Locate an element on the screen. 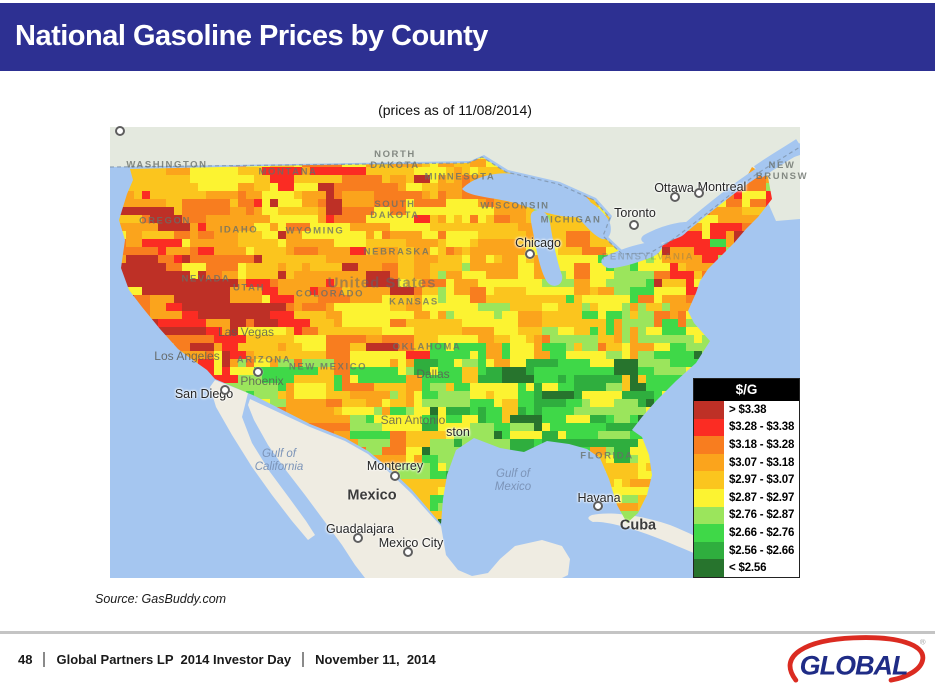  footer-divider is located at coordinates (467, 632).